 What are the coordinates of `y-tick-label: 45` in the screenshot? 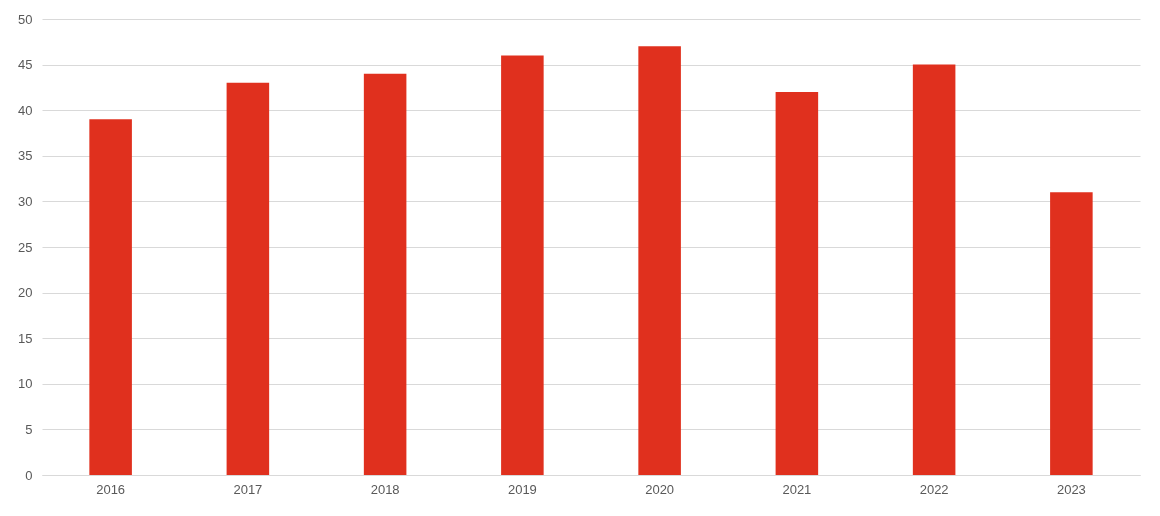 It's located at (25, 65).